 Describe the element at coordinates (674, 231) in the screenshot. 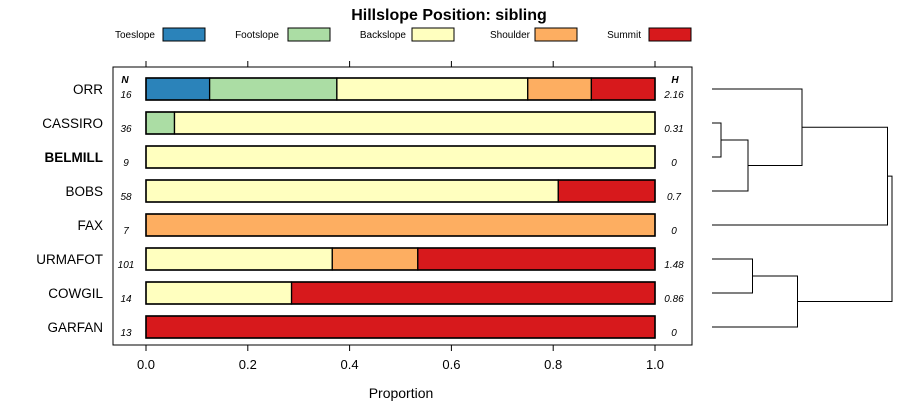

I see `h-value-fax: 0` at that location.